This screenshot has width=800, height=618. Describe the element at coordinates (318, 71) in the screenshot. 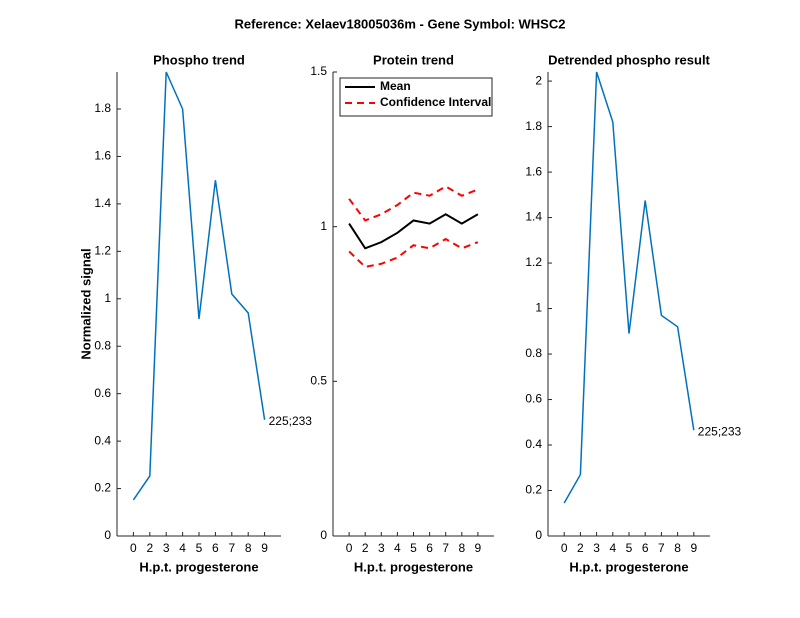

I see `y-tick-label: 1.5` at that location.